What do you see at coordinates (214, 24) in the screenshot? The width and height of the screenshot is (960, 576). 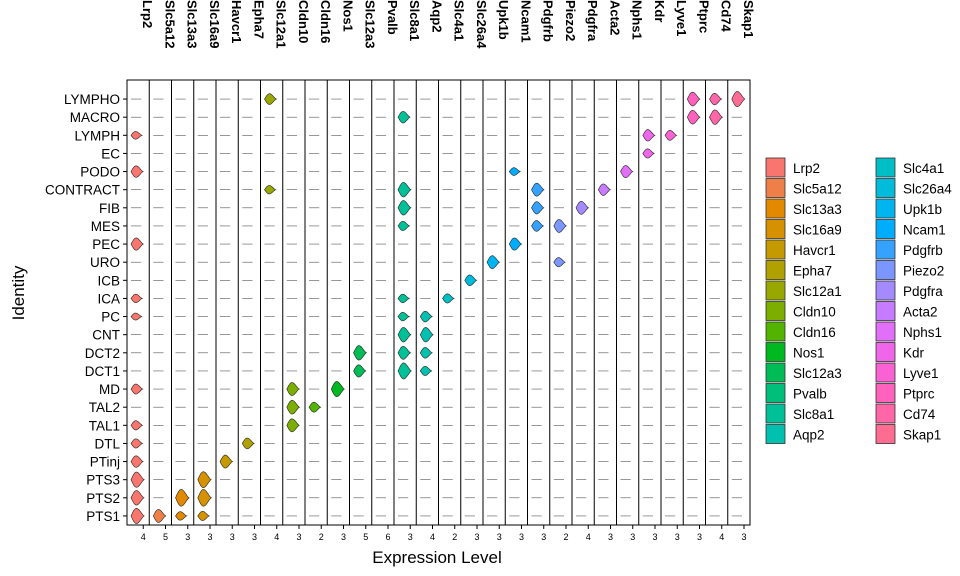 I see `gene-label: Slc16a9` at bounding box center [214, 24].